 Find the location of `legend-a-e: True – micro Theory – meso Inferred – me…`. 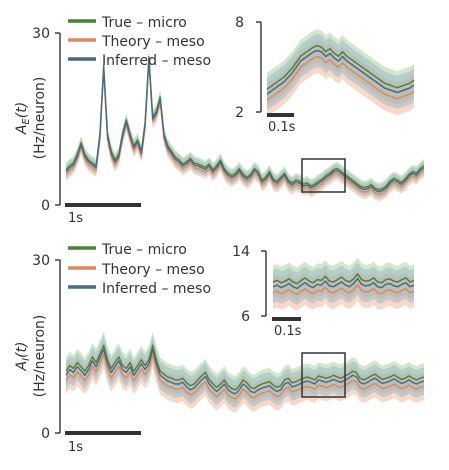

legend-a-e: True – micro Theory – meso Inferred – me… is located at coordinates (139, 42).